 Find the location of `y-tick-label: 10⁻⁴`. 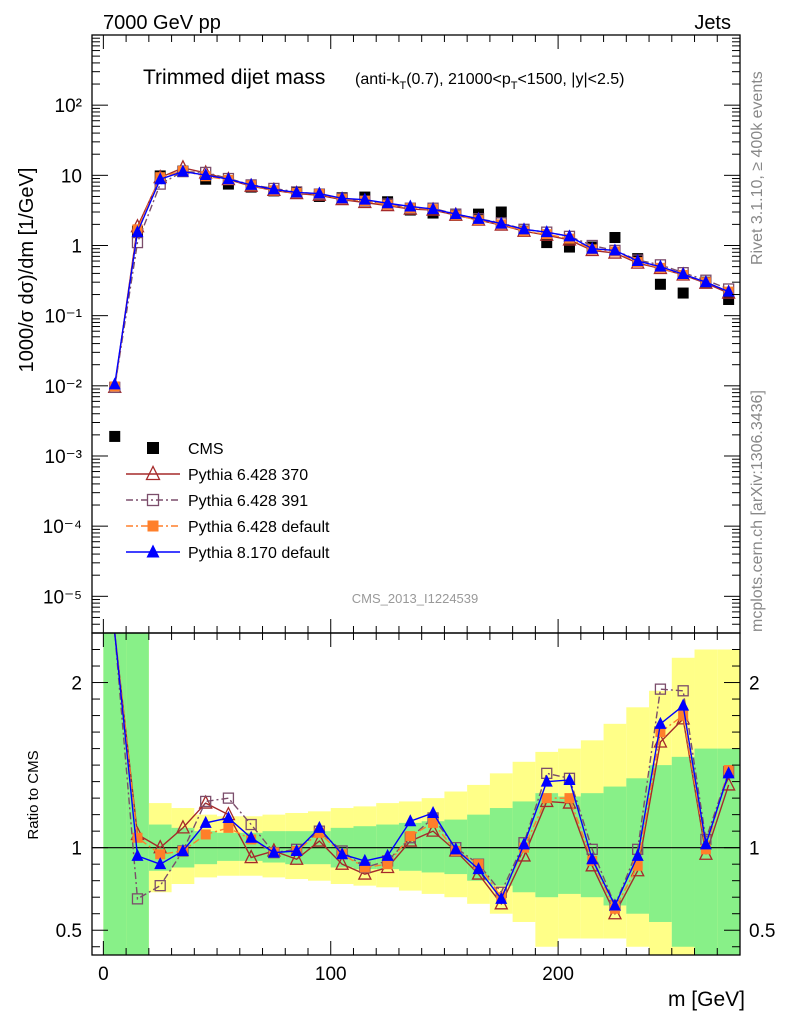

y-tick-label: 10⁻⁴ is located at coordinates (62, 527).